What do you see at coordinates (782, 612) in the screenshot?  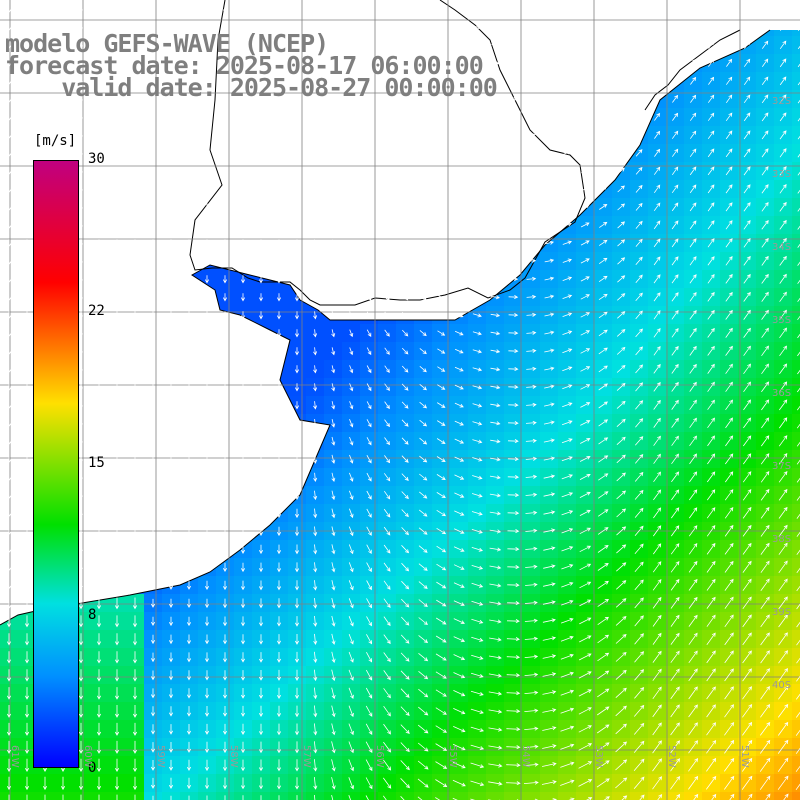 I see `lat-label: 39S` at bounding box center [782, 612].